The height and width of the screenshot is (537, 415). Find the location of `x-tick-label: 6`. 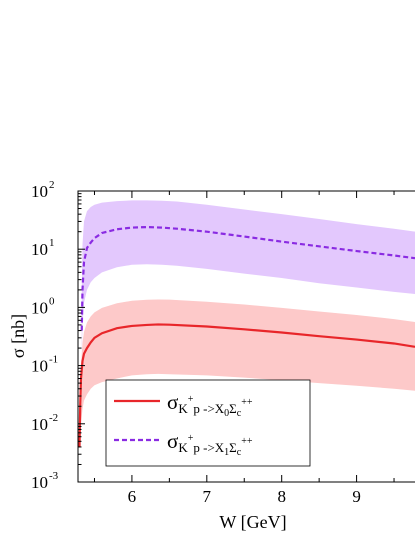

x-tick-label: 6 is located at coordinates (132, 496).